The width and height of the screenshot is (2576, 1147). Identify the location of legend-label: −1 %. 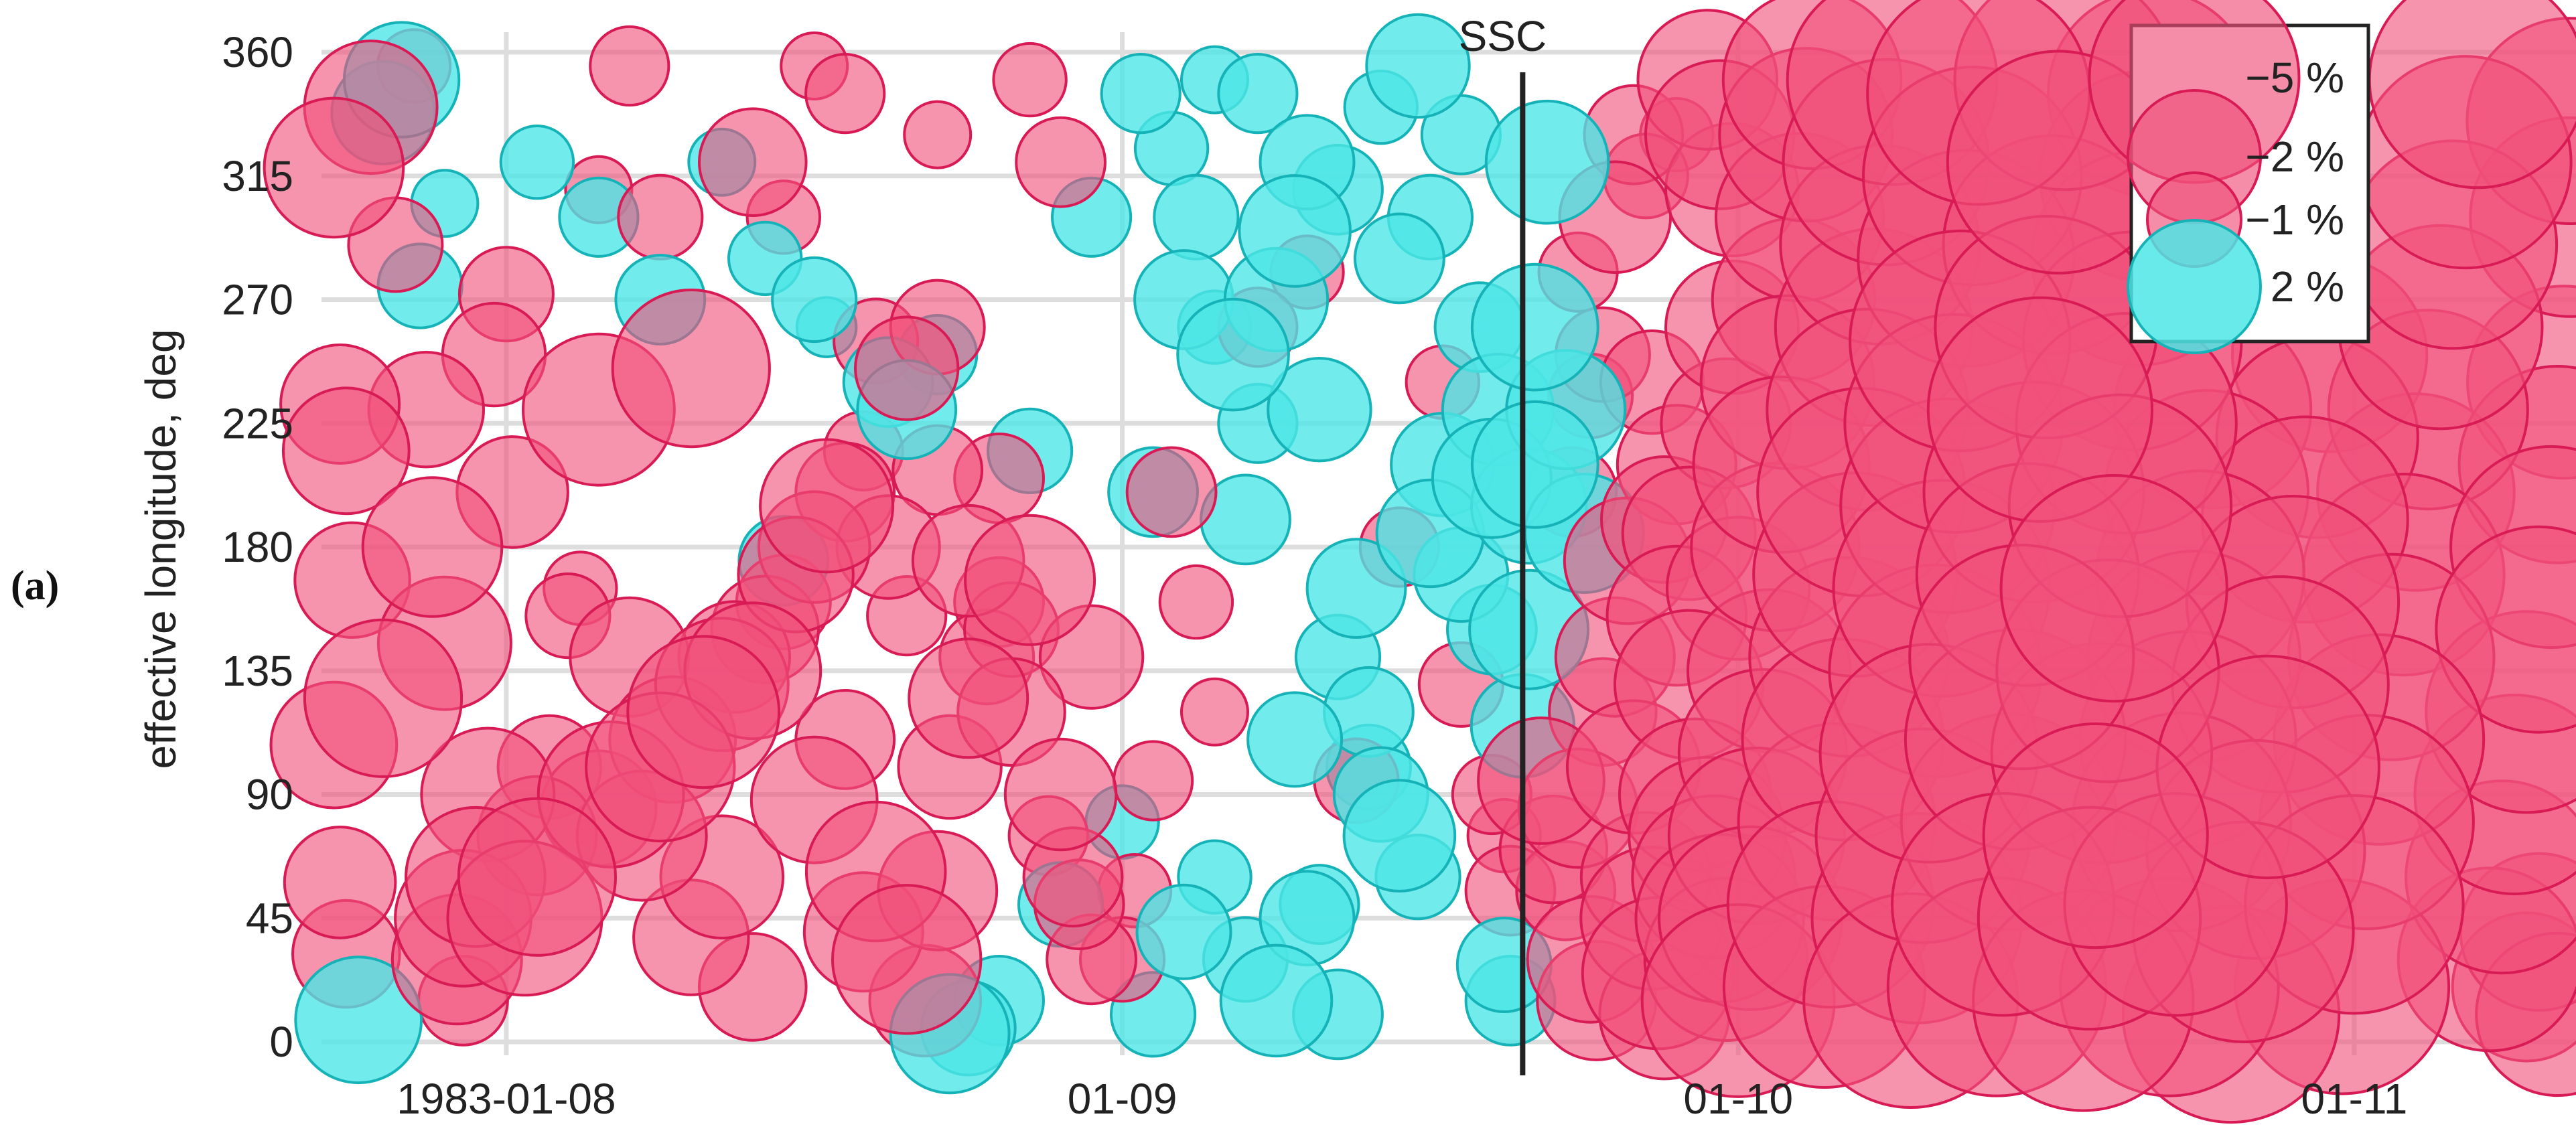
(2294, 220).